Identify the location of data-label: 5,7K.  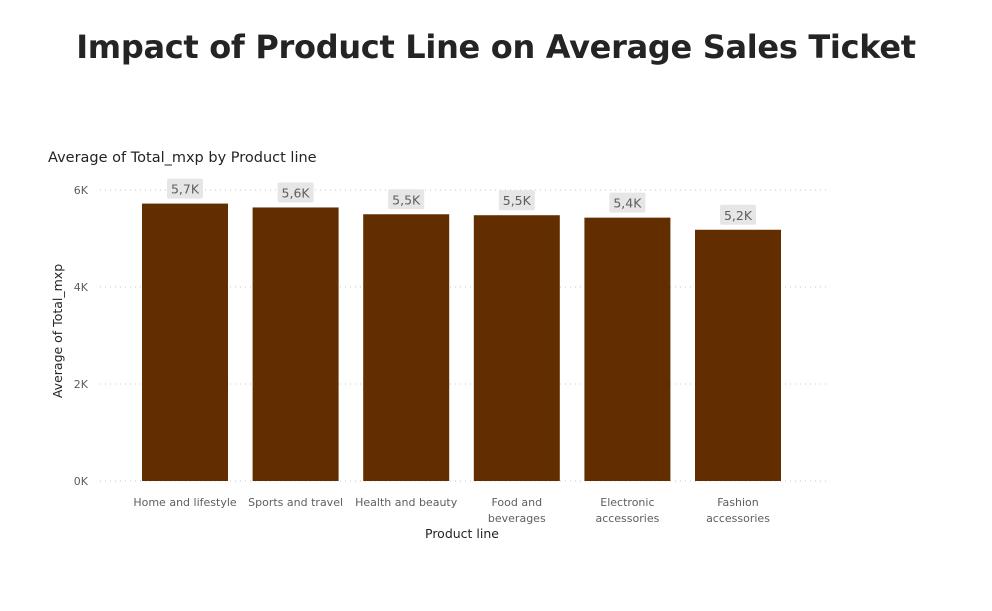
(185, 189).